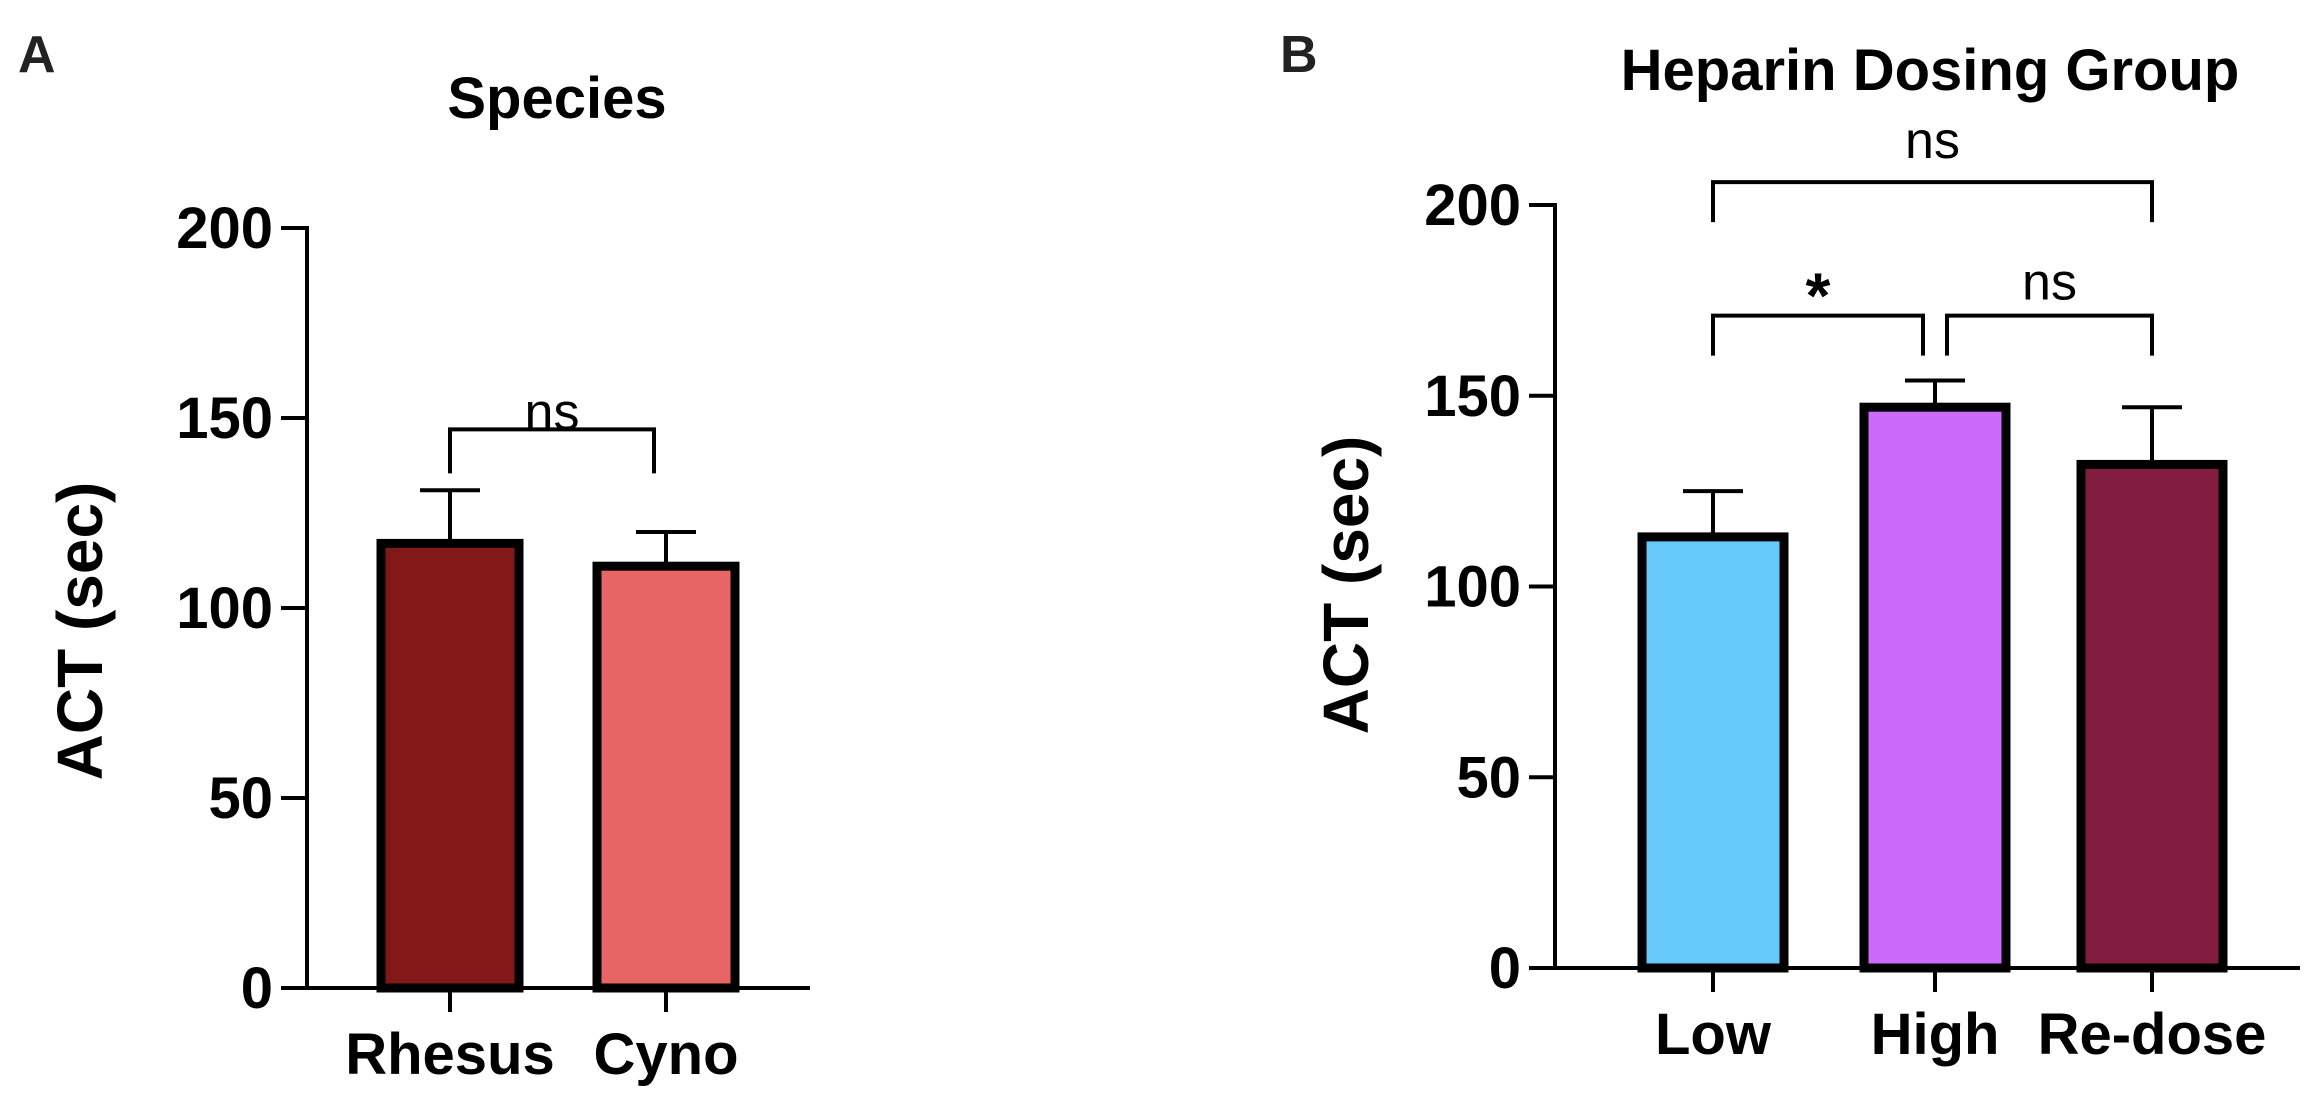 The width and height of the screenshot is (2316, 1102). Describe the element at coordinates (450, 1054) in the screenshot. I see `panel-a-x-tick-label-rhesus: Rhesus` at that location.